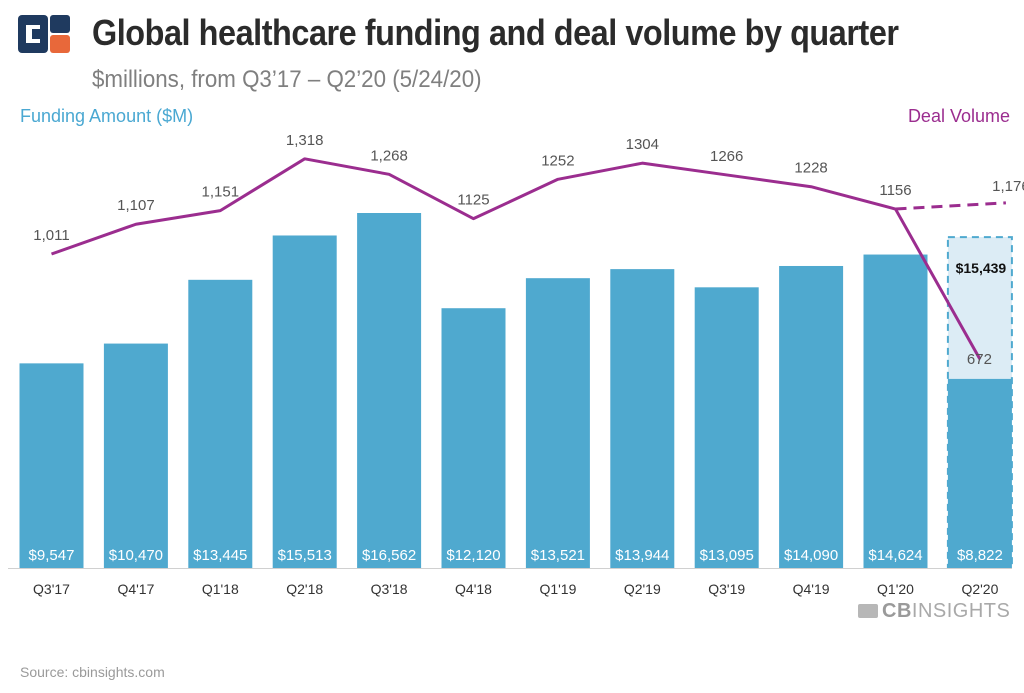 This screenshot has height=693, width=1024. Describe the element at coordinates (557, 423) in the screenshot. I see `funding-bar-Q1'19` at that location.